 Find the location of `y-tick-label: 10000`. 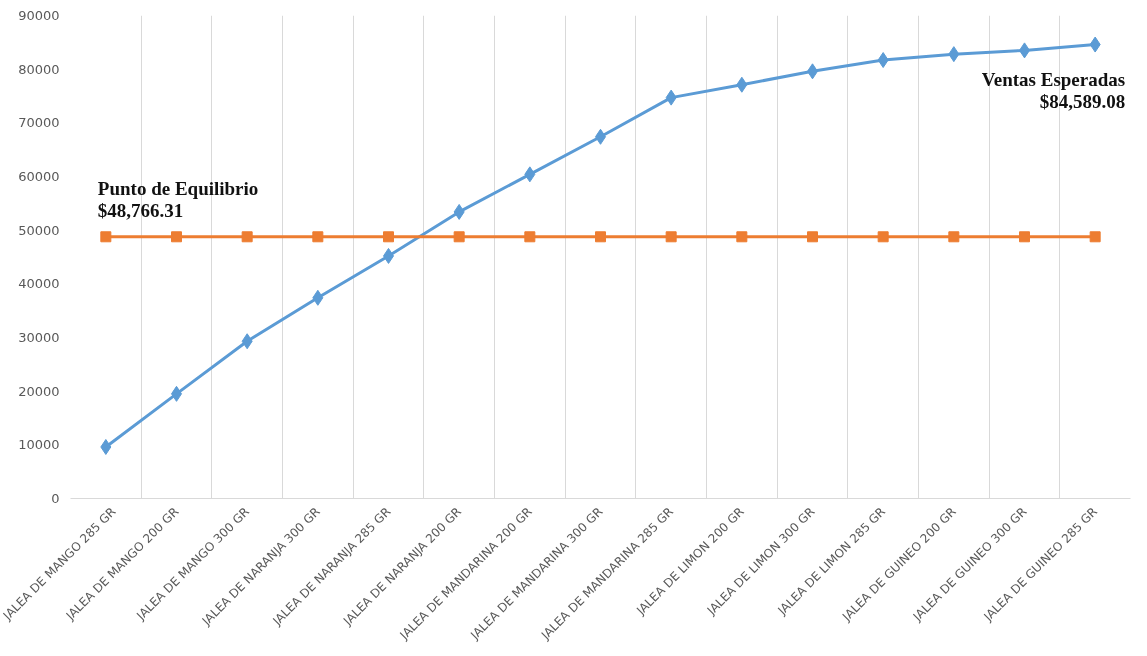

y-tick-label: 10000 is located at coordinates (39, 445).